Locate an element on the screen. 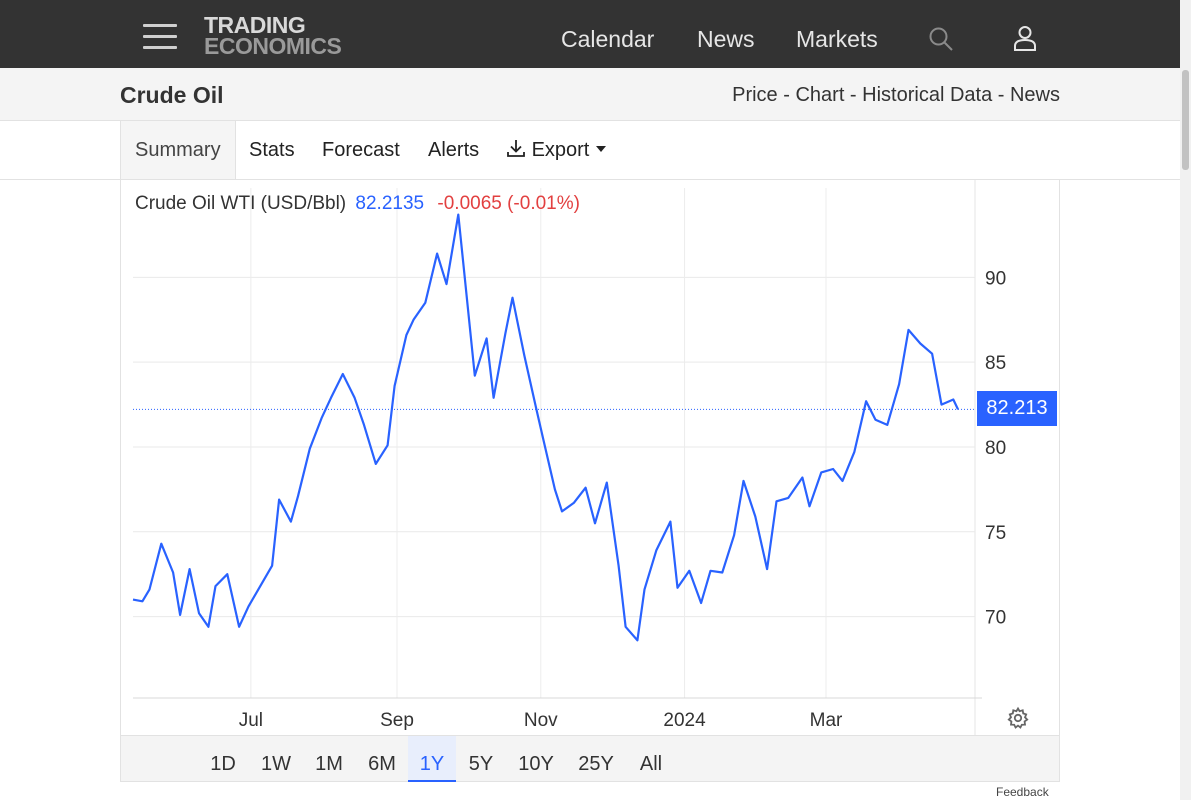  range-all: All is located at coordinates (651, 764).